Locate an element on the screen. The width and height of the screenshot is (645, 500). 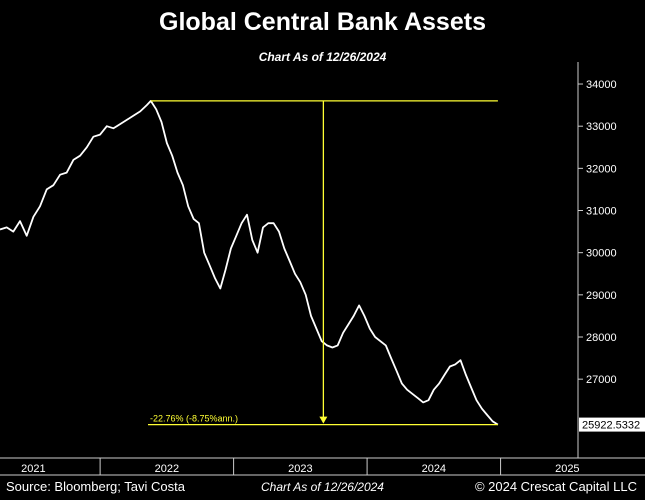
y-tick-label: 32000 is located at coordinates (601, 169).